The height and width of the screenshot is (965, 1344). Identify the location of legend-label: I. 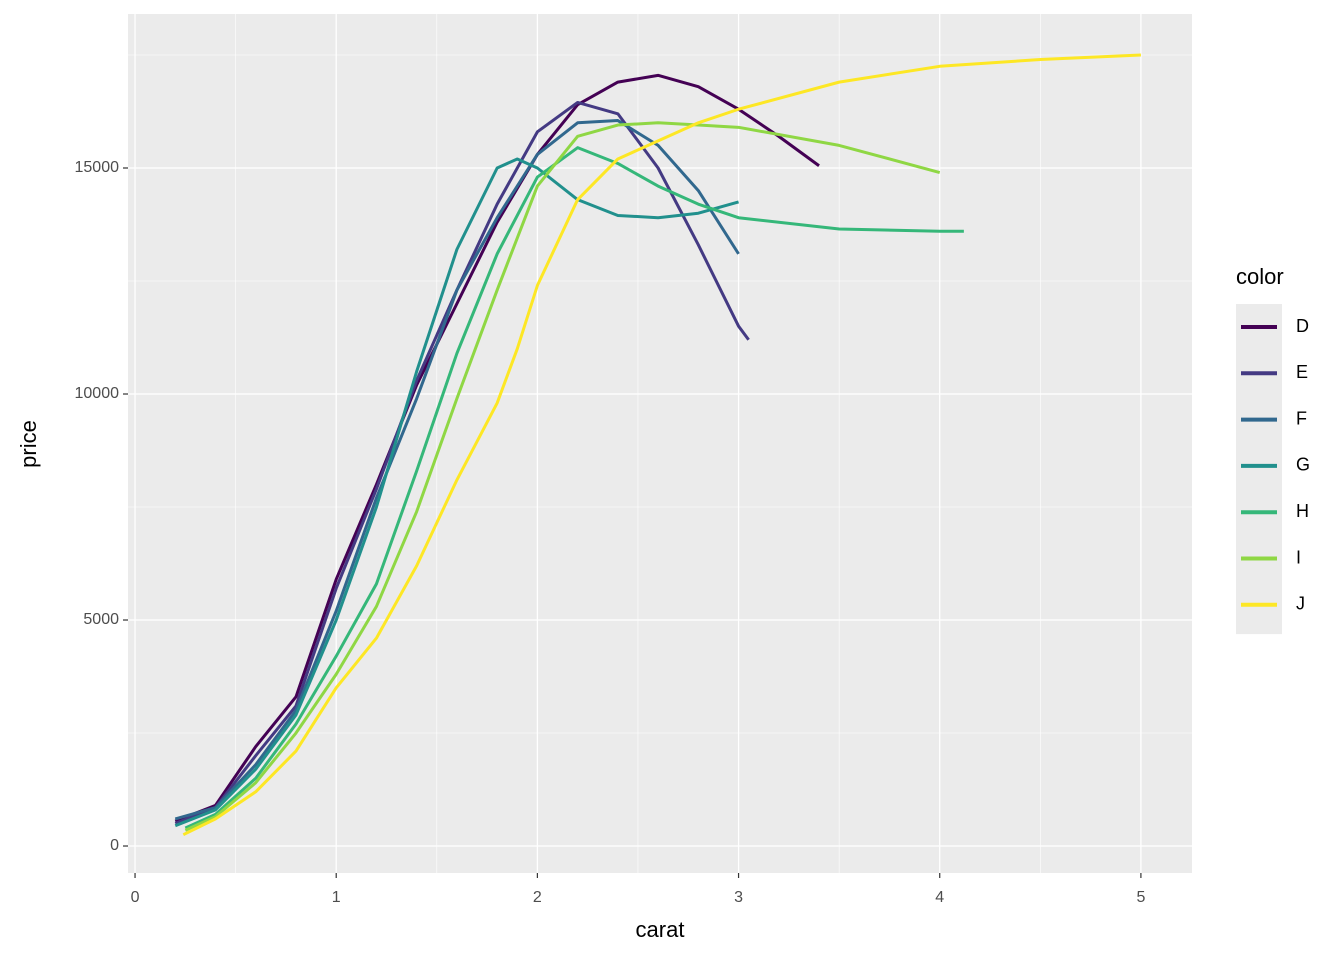
(1298, 557).